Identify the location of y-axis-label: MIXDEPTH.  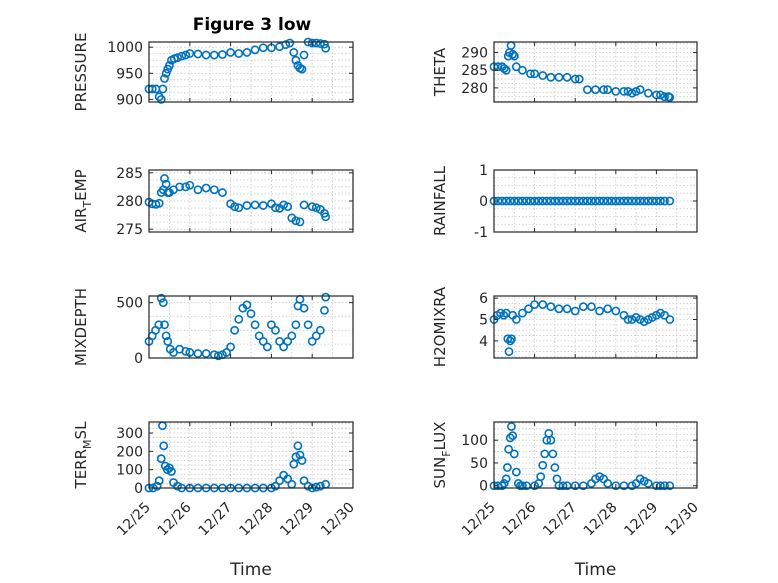
(81, 327).